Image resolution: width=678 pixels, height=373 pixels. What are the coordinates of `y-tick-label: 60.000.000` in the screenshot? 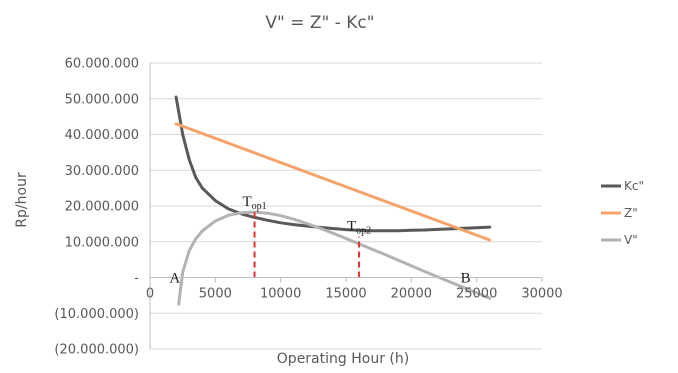 It's located at (102, 64).